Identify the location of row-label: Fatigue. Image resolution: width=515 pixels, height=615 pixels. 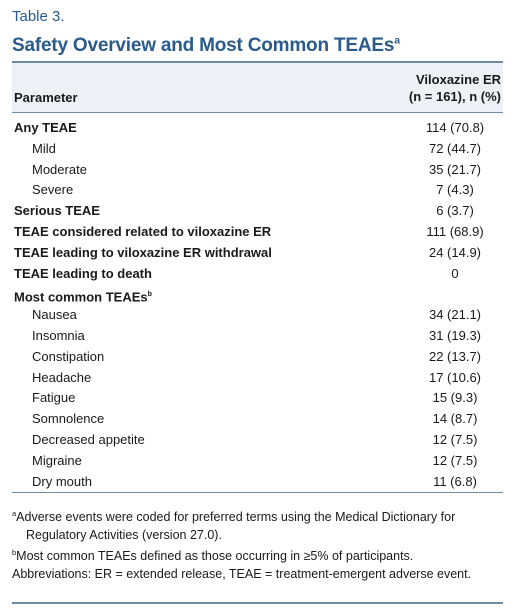
(53, 398).